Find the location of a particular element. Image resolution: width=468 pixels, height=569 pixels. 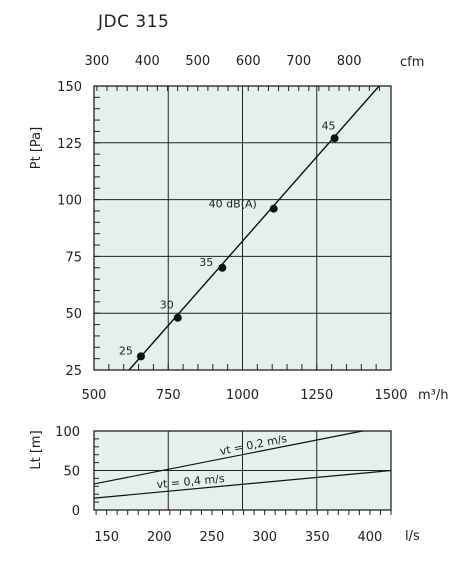

throw-y-tick-label: 50 is located at coordinates (71, 472).